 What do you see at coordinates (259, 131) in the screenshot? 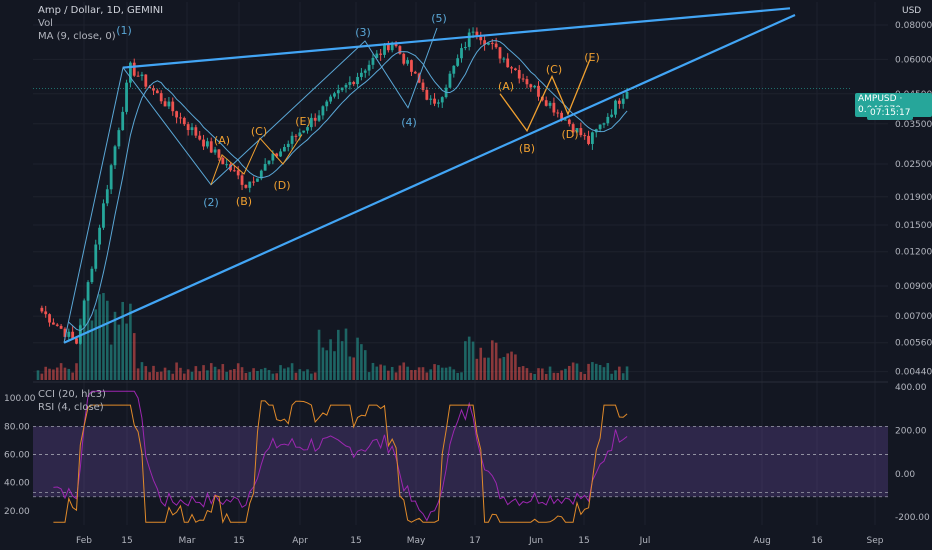
I see `wave-label: (C)` at bounding box center [259, 131].